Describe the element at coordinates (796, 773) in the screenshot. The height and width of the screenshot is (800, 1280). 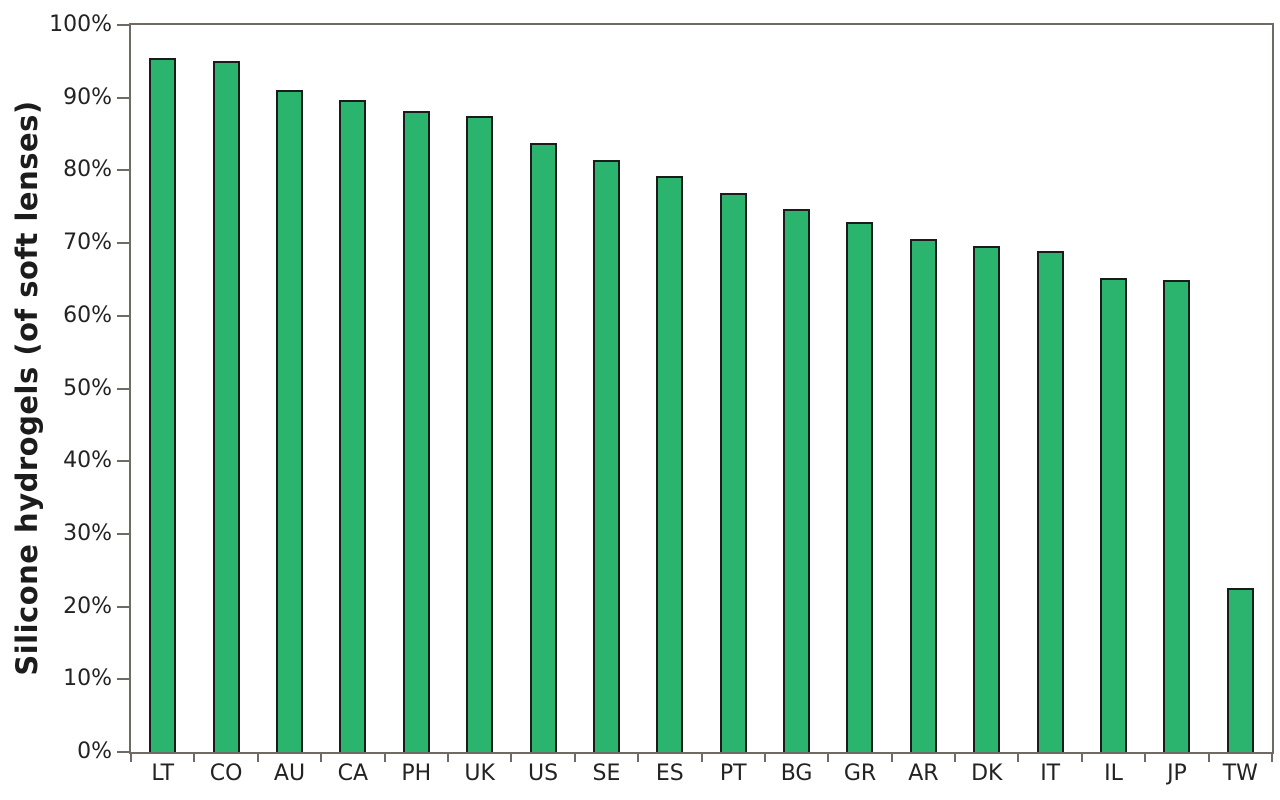
I see `x-tick-label-BG: BG` at that location.